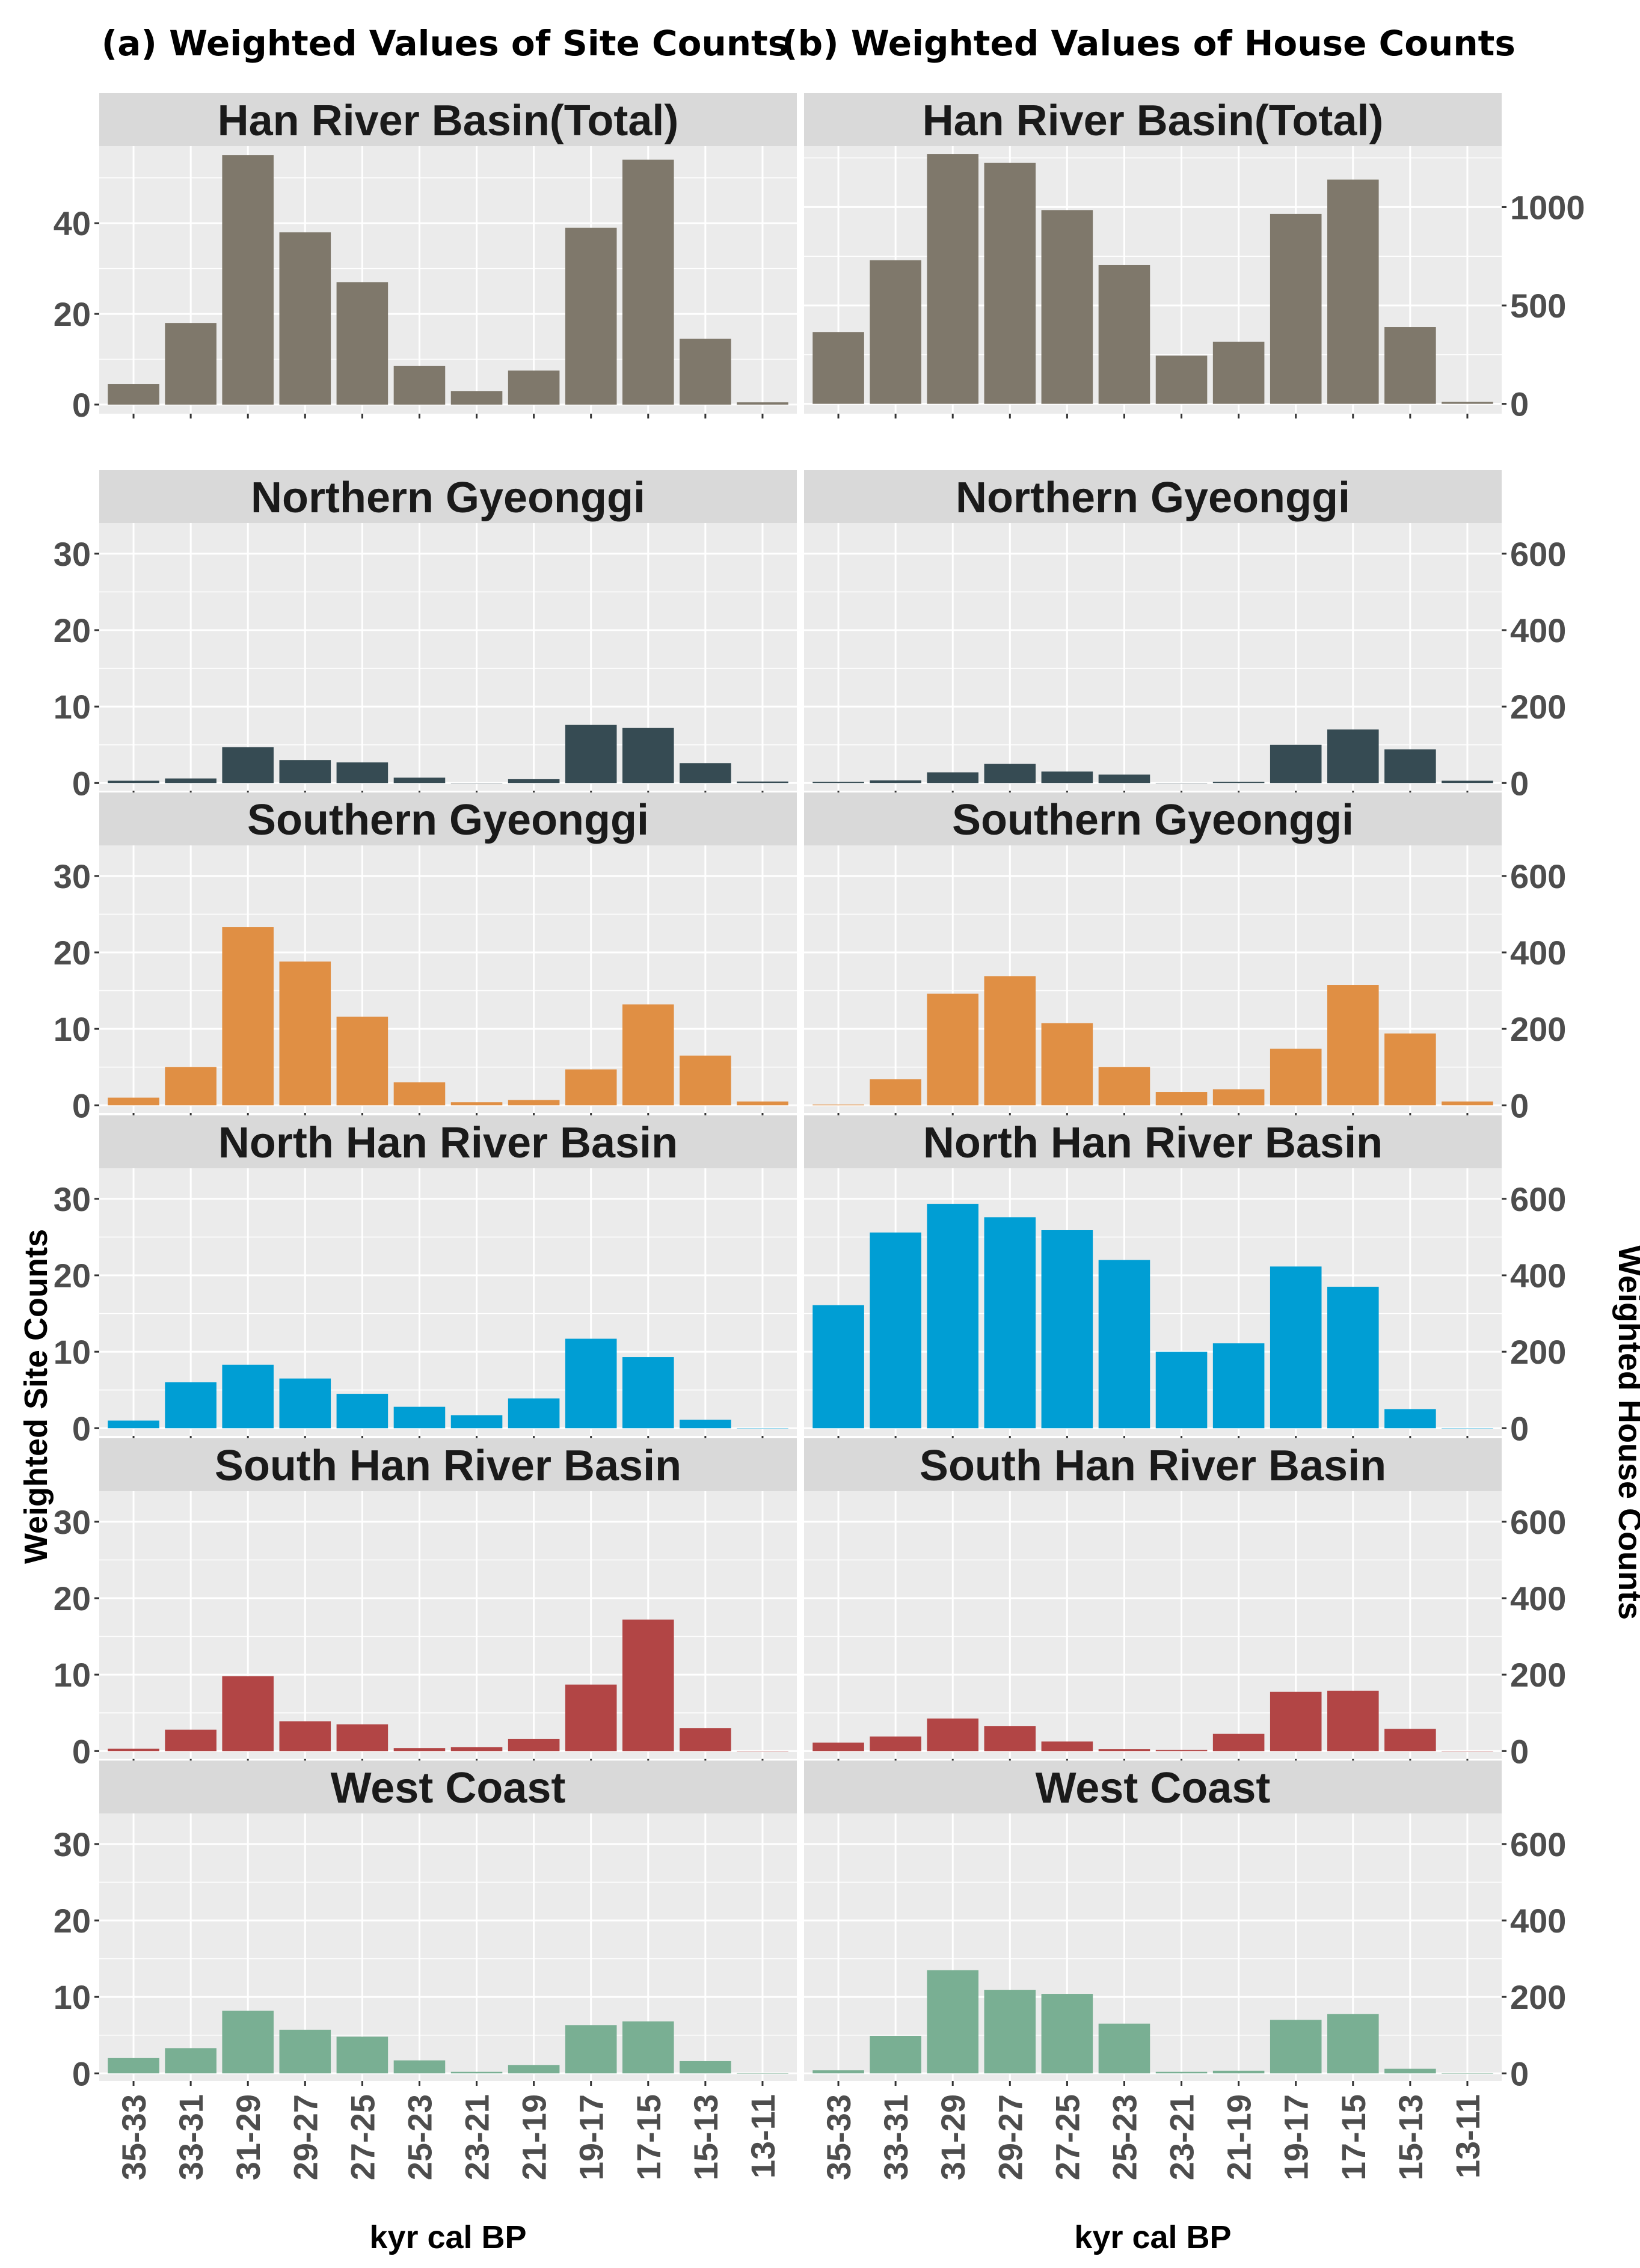 This screenshot has height=2268, width=1640. What do you see at coordinates (425, 1281) in the screenshot?
I see `facet-left-3: North Han River Basin 0 10 20 30` at bounding box center [425, 1281].